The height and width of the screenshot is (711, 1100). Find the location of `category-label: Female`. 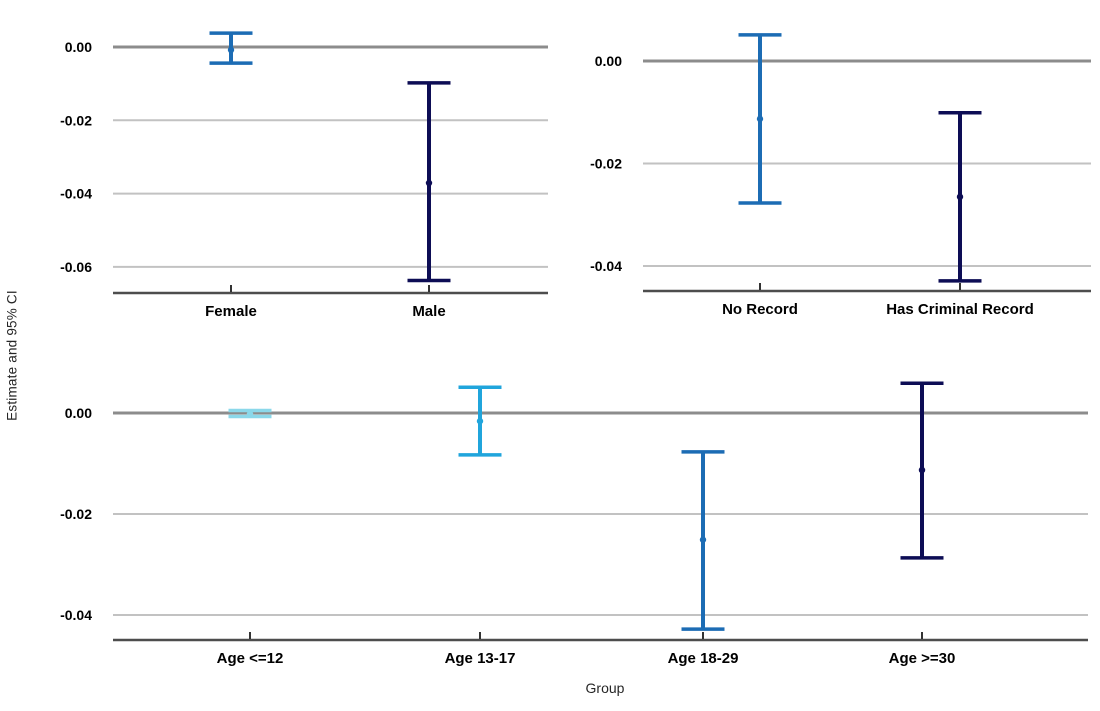

category-label: Female is located at coordinates (231, 311).